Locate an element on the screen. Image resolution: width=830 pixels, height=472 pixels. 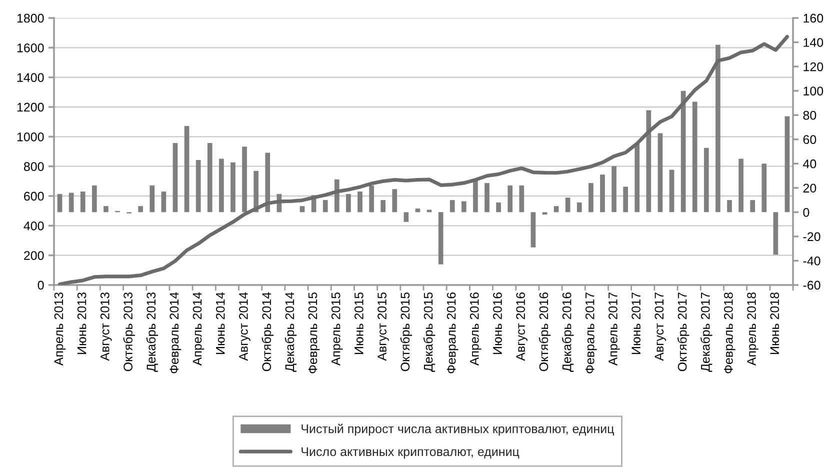
y-tick-label: 200 is located at coordinates (34, 255).